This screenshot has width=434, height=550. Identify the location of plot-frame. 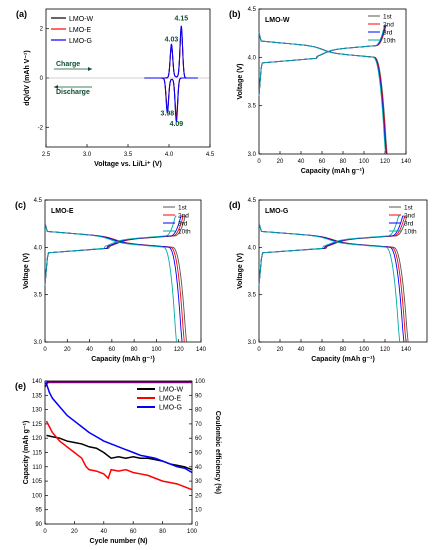
(123, 271).